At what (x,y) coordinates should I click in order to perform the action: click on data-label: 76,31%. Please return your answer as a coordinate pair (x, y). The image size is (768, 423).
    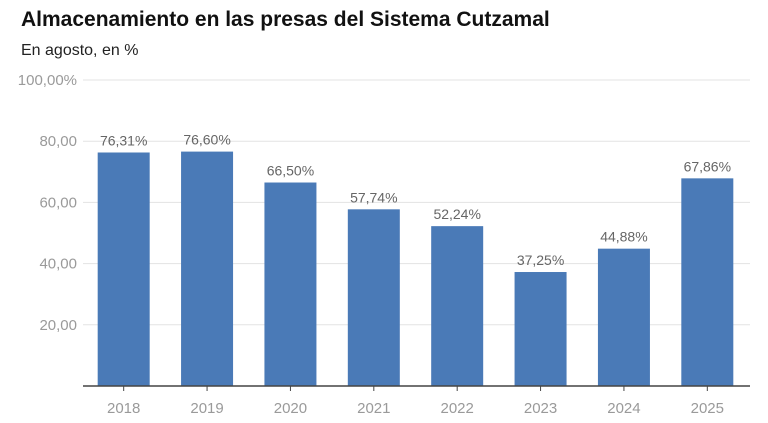
    Looking at the image, I should click on (123, 140).